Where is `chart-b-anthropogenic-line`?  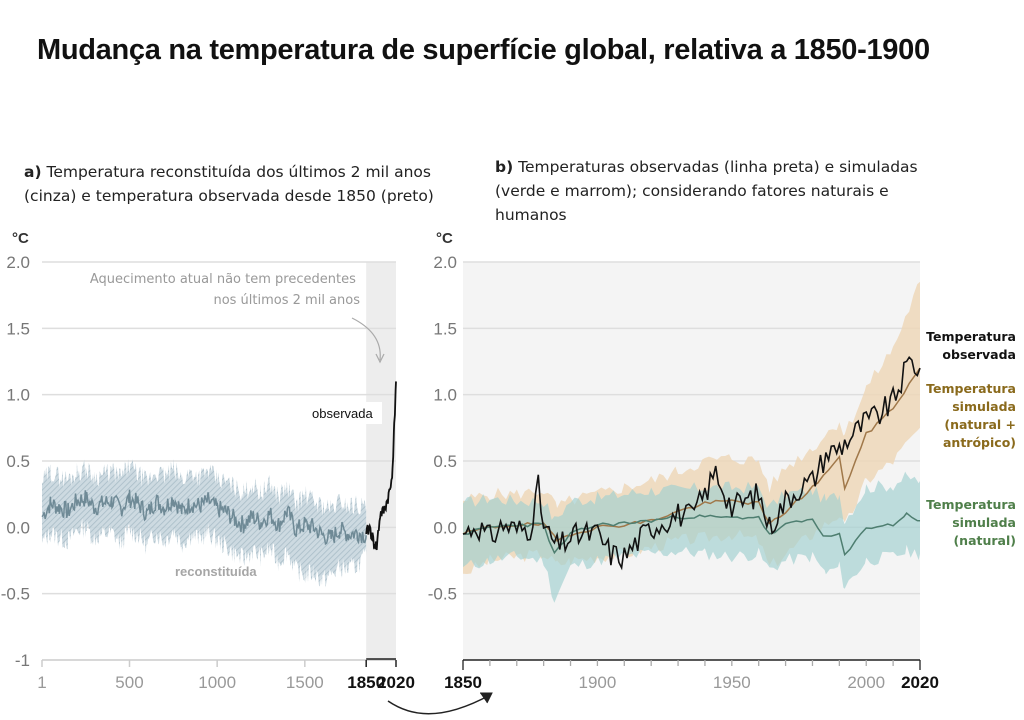
chart-b-anthropogenic-line is located at coordinates (691, 454).